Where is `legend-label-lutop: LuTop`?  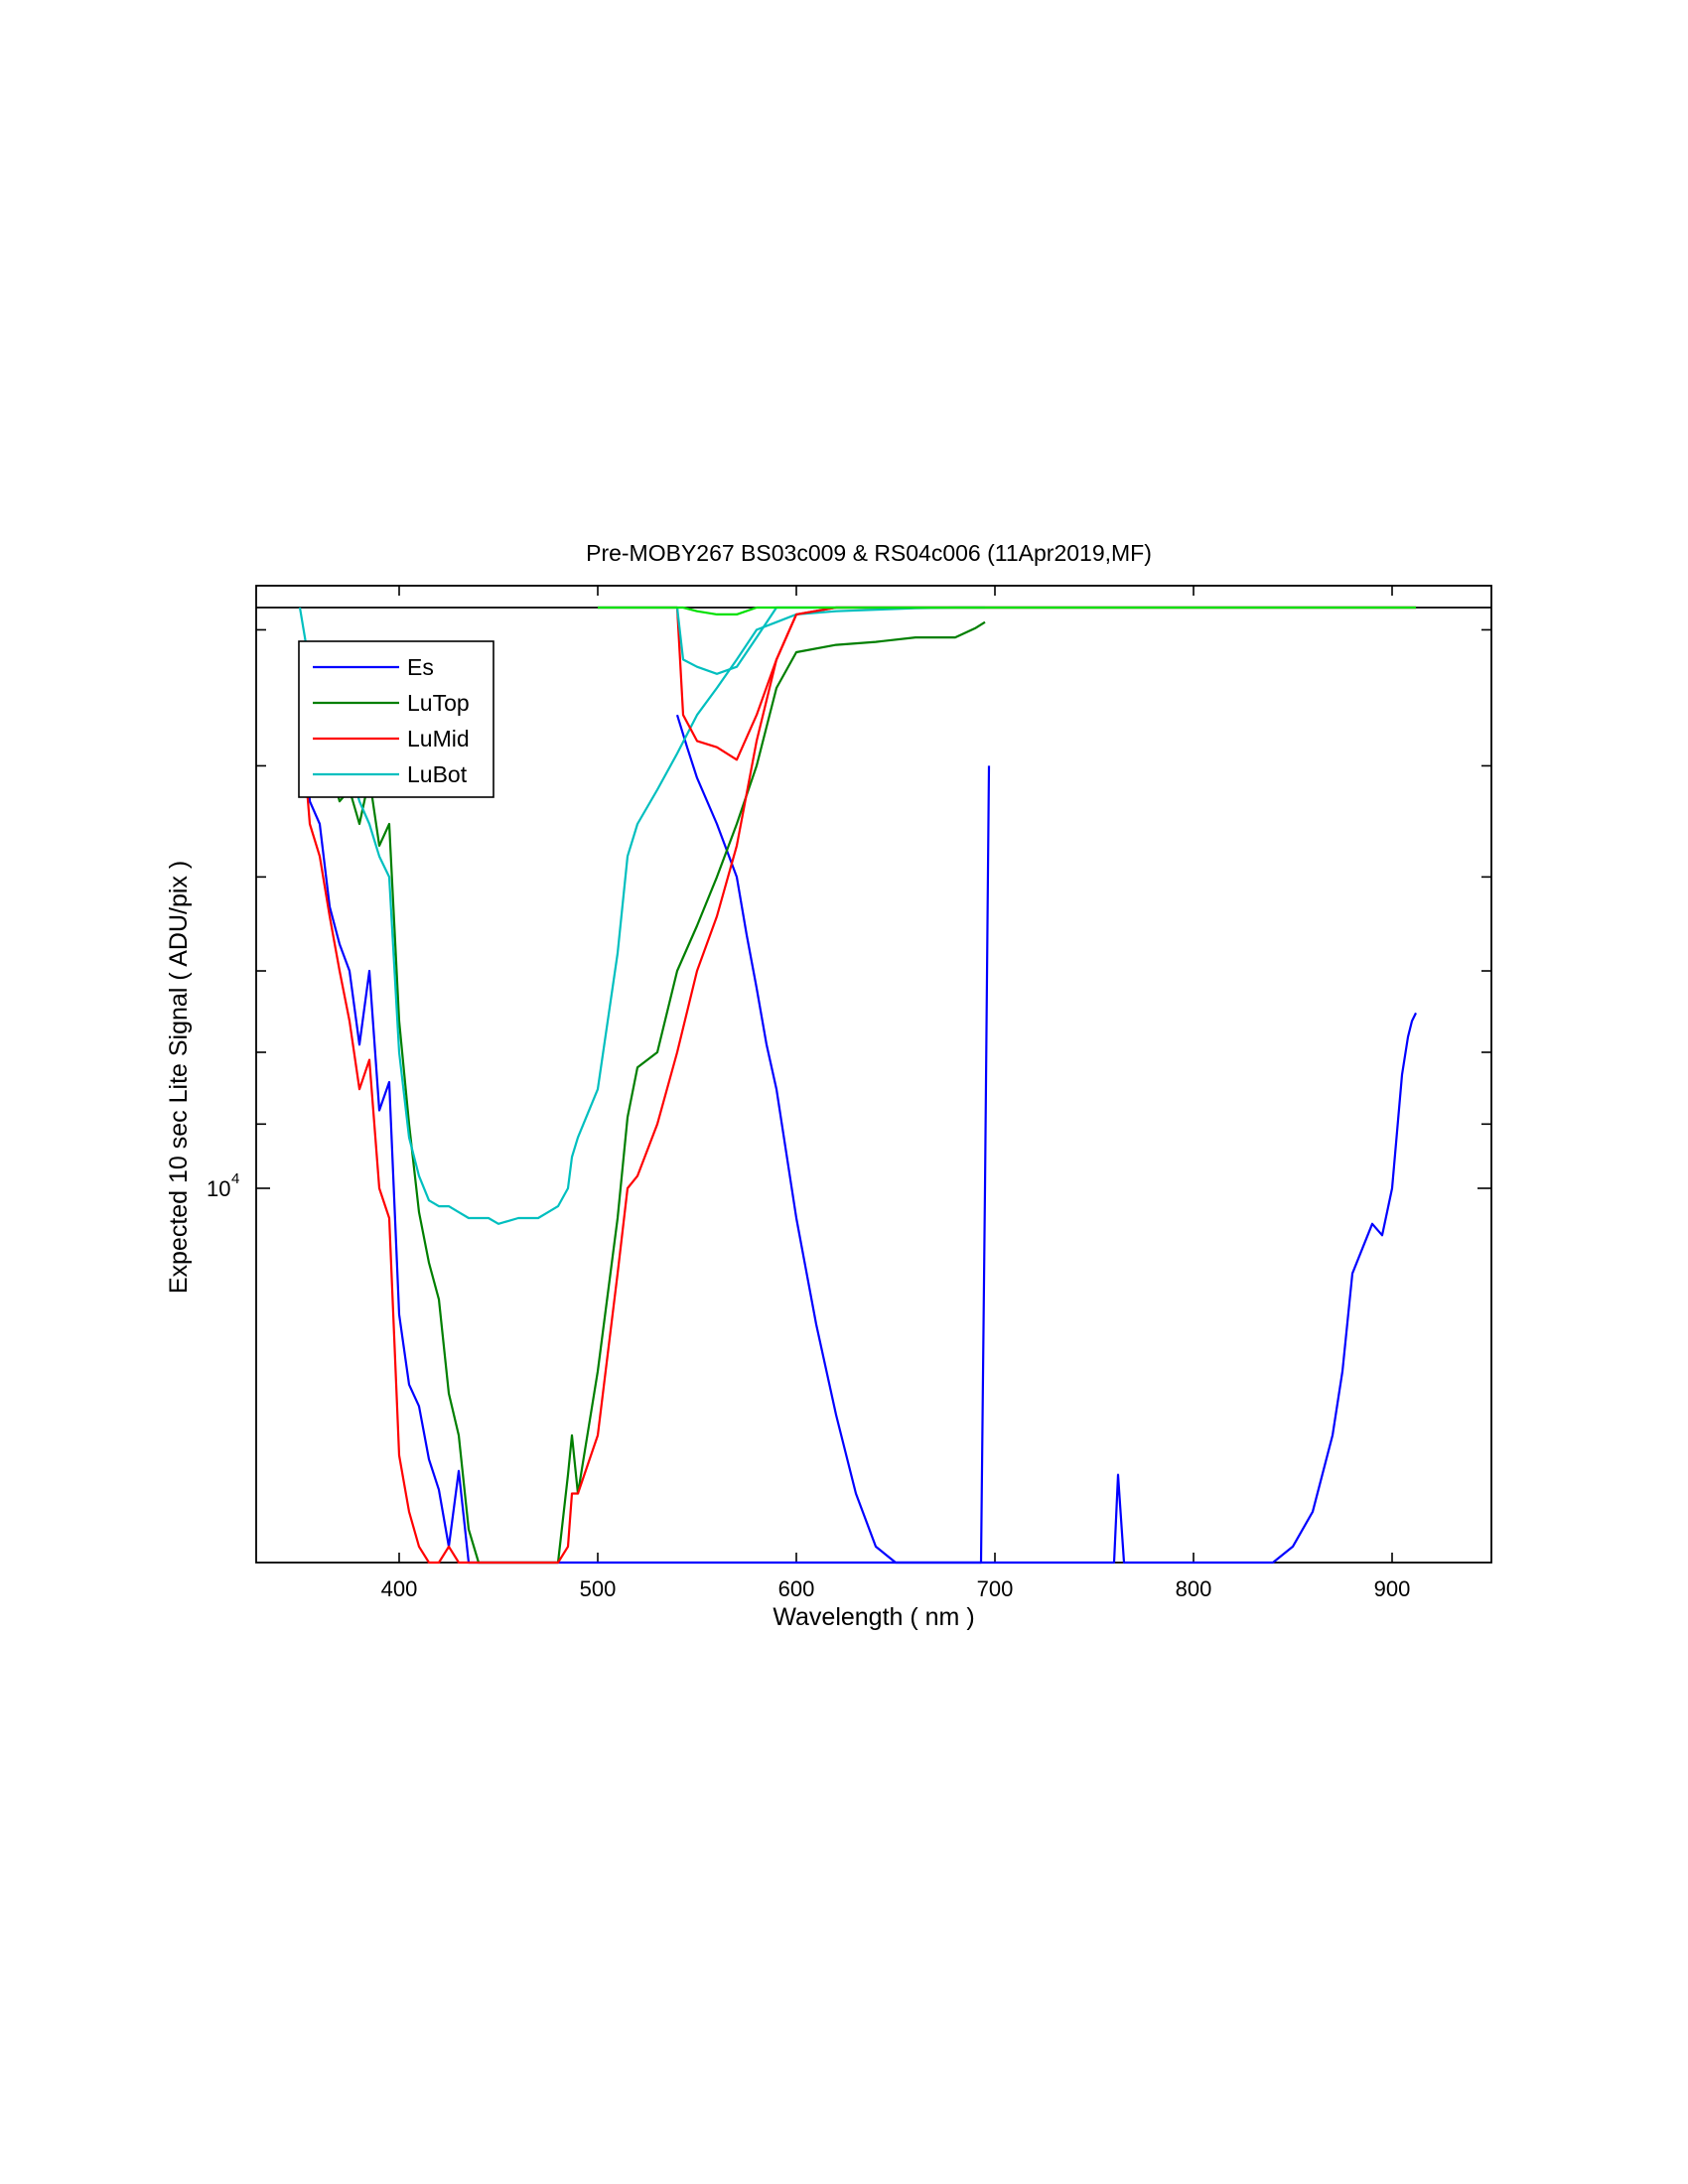 legend-label-lutop: LuTop is located at coordinates (438, 703).